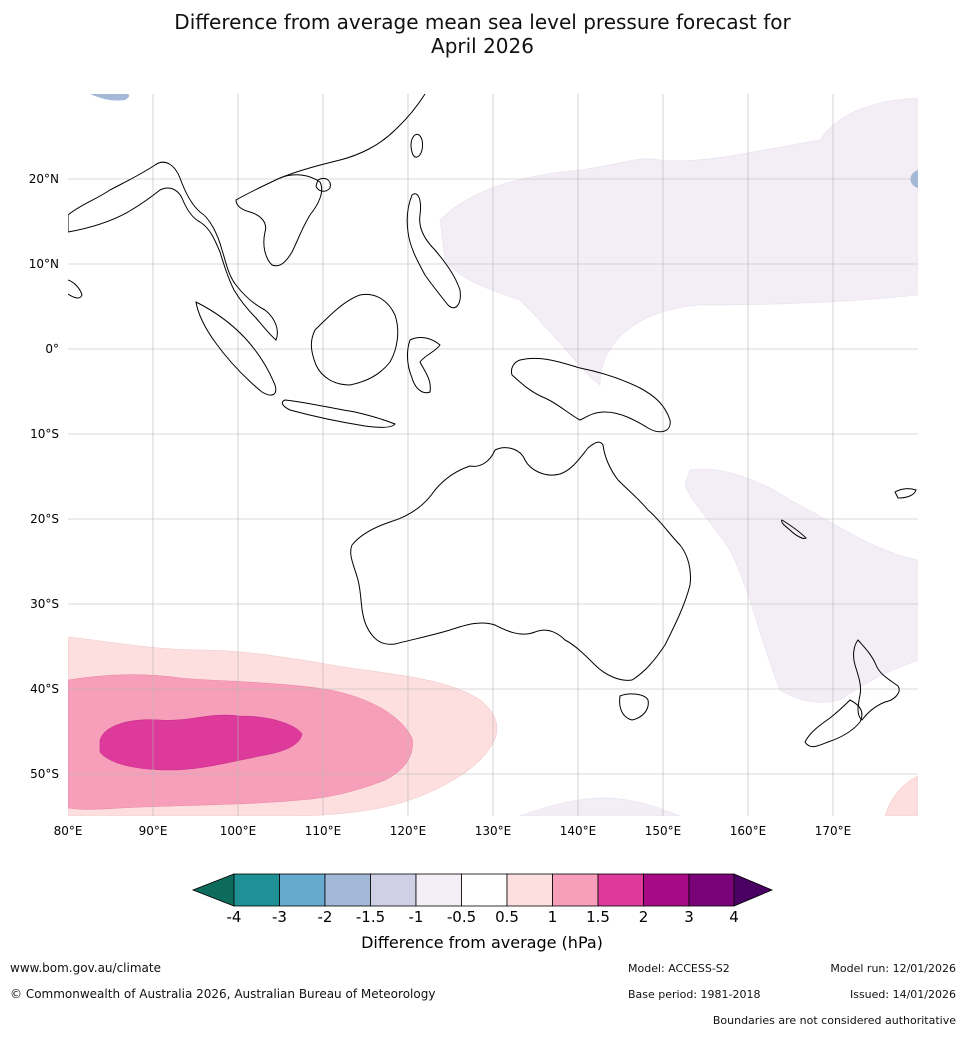 The width and height of the screenshot is (965, 1039). I want to click on java-coastline, so click(338, 413).